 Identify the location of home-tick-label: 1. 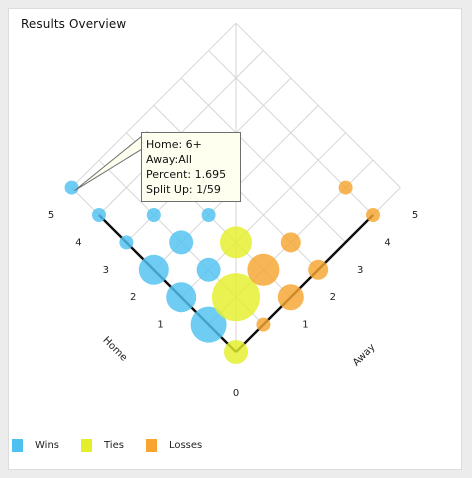
(160, 325).